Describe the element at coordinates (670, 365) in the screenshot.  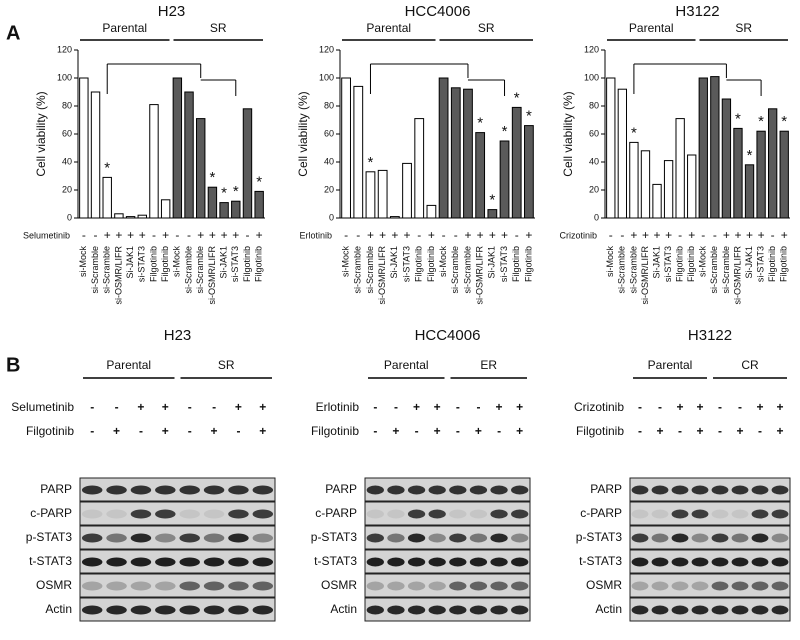
I see `group-label: Parental` at that location.